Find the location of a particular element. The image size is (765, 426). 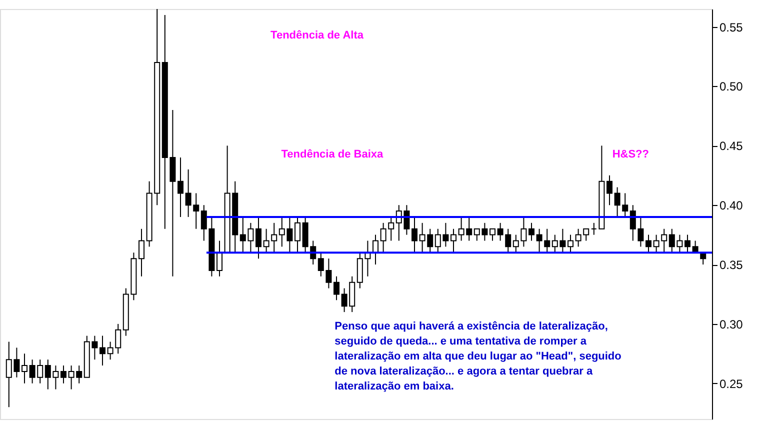

annotation: Tendência de Alta is located at coordinates (317, 36).